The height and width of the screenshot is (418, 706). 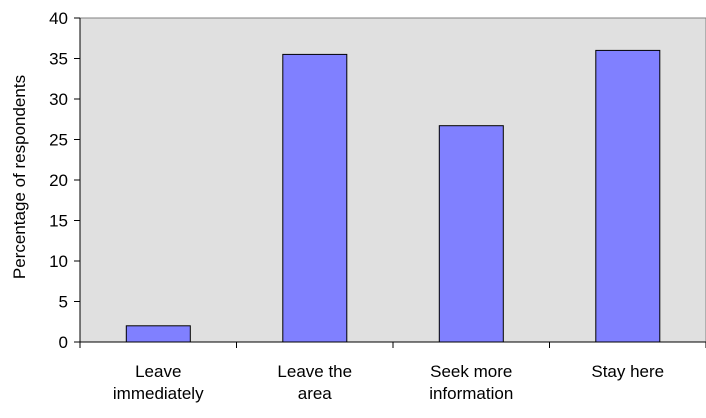 What do you see at coordinates (58, 99) in the screenshot?
I see `y-tick-label: 30` at bounding box center [58, 99].